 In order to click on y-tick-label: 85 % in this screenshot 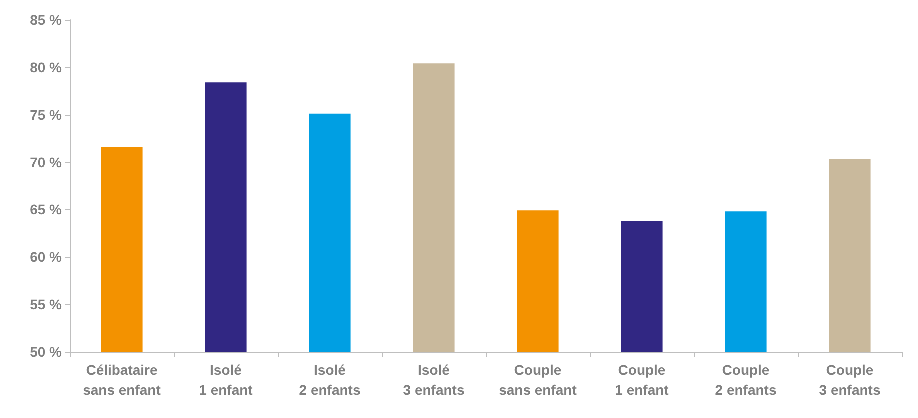, I will do `click(46, 20)`.